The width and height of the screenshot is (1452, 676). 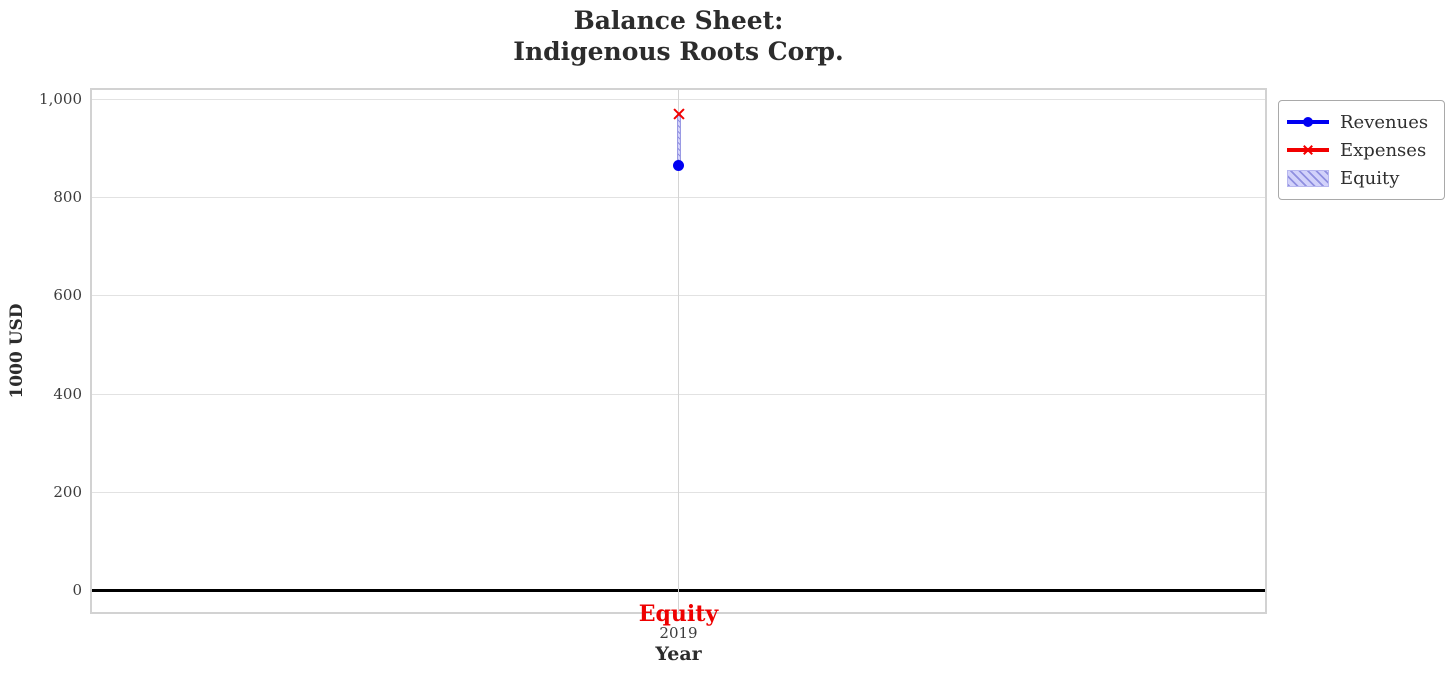 I want to click on y-tick-label: 600, so click(x=67, y=295).